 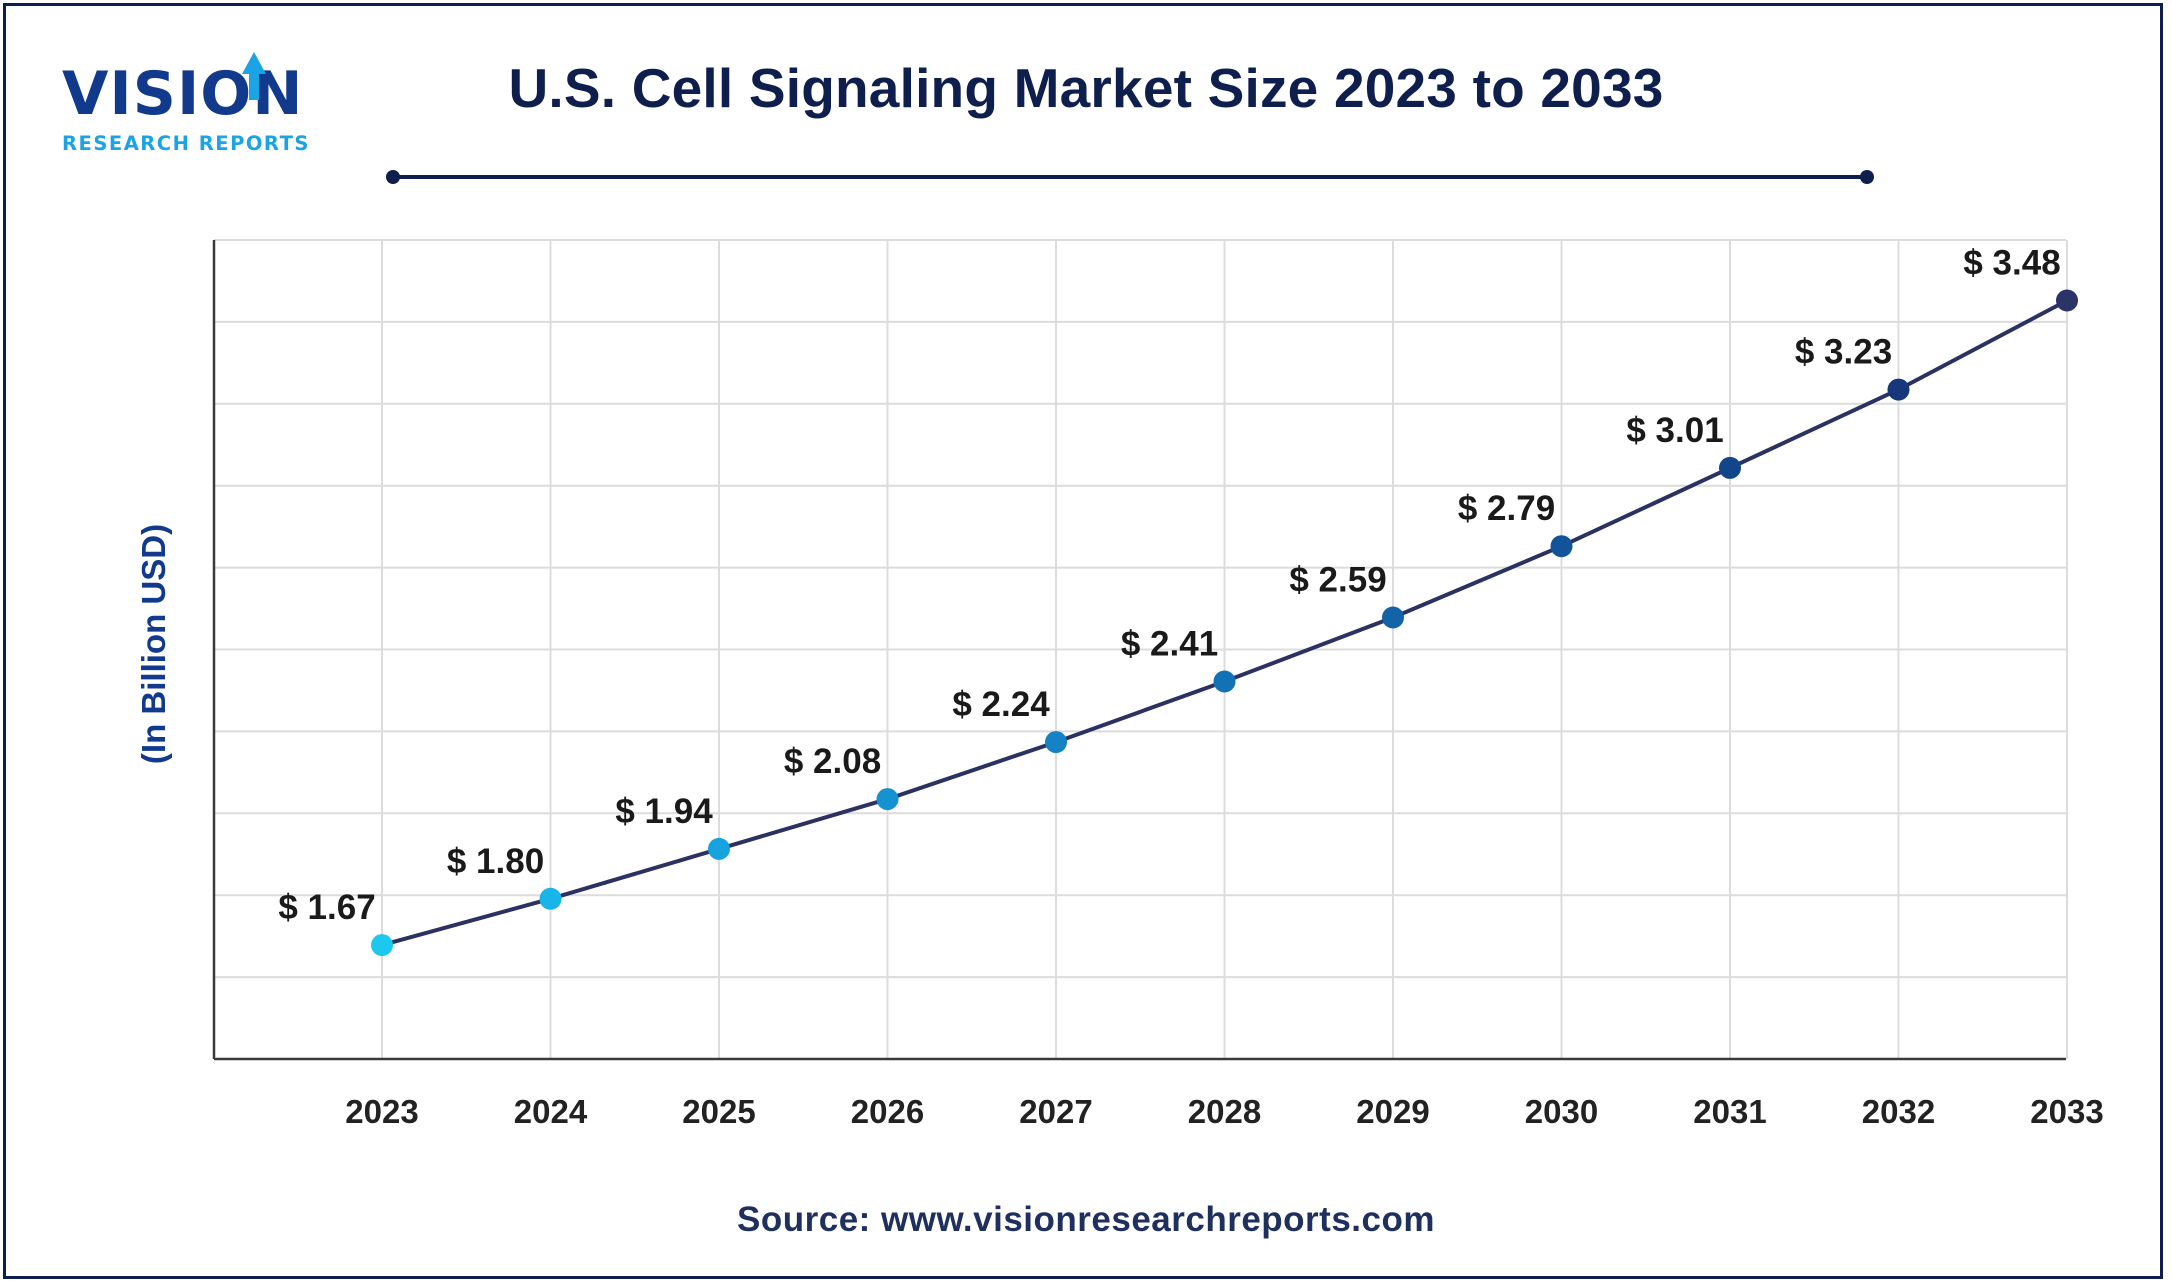 I want to click on x-tick-label: 2029, so click(x=1392, y=1111).